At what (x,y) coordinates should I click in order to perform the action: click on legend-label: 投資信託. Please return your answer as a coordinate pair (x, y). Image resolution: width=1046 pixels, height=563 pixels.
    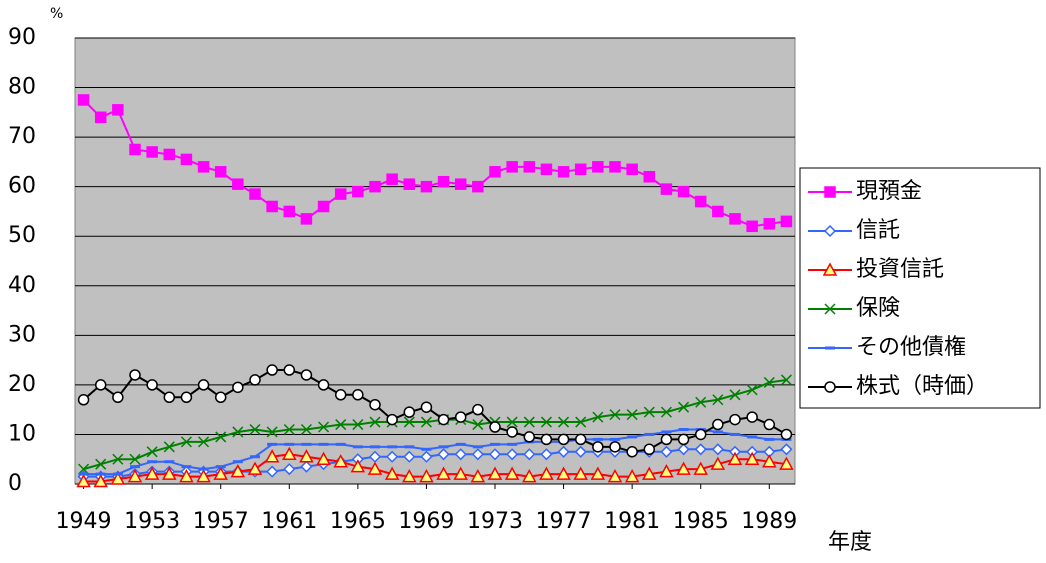
    Looking at the image, I should click on (900, 269).